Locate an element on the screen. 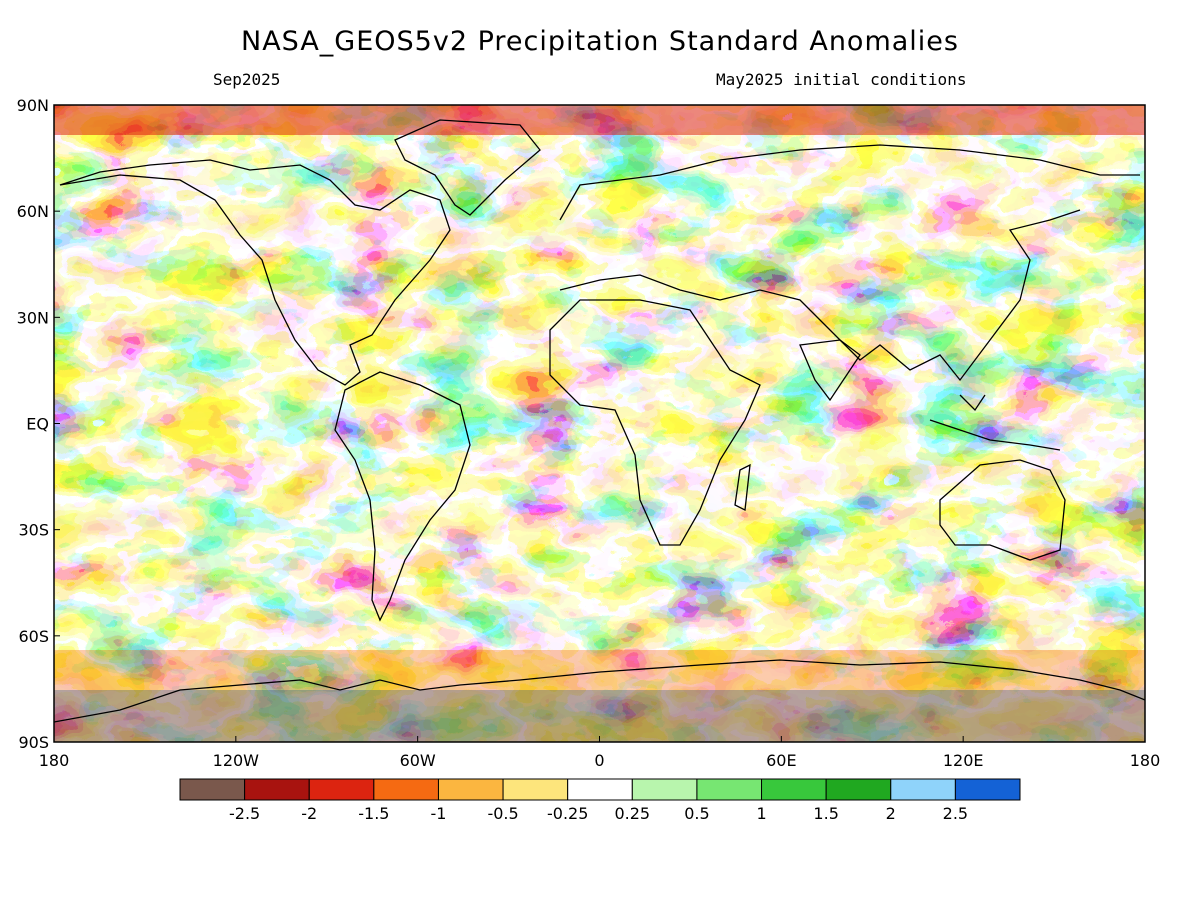 The image size is (1200, 900). longitude-axis: 180 120W 60W 0 60E 120E 180 is located at coordinates (600, 753).